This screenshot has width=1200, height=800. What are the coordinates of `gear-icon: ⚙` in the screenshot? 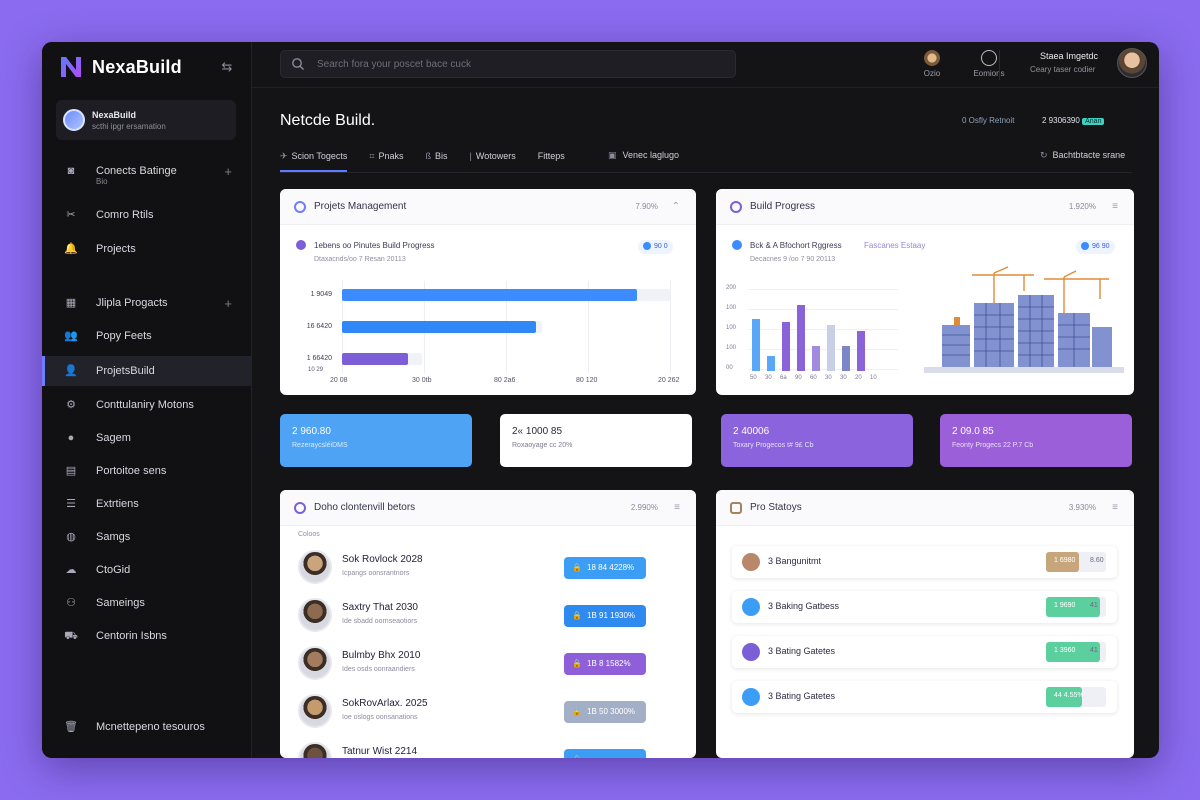 It's located at (71, 405).